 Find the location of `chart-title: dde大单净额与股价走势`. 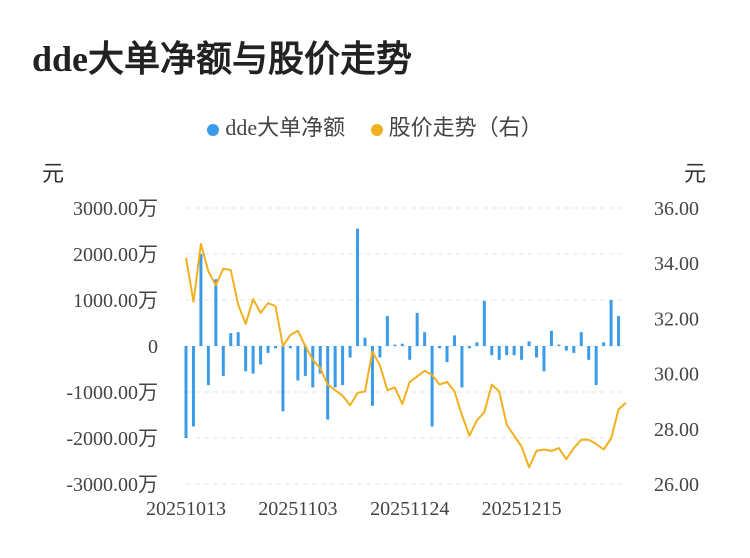

chart-title: dde大单净额与股价走势 is located at coordinates (222, 59).